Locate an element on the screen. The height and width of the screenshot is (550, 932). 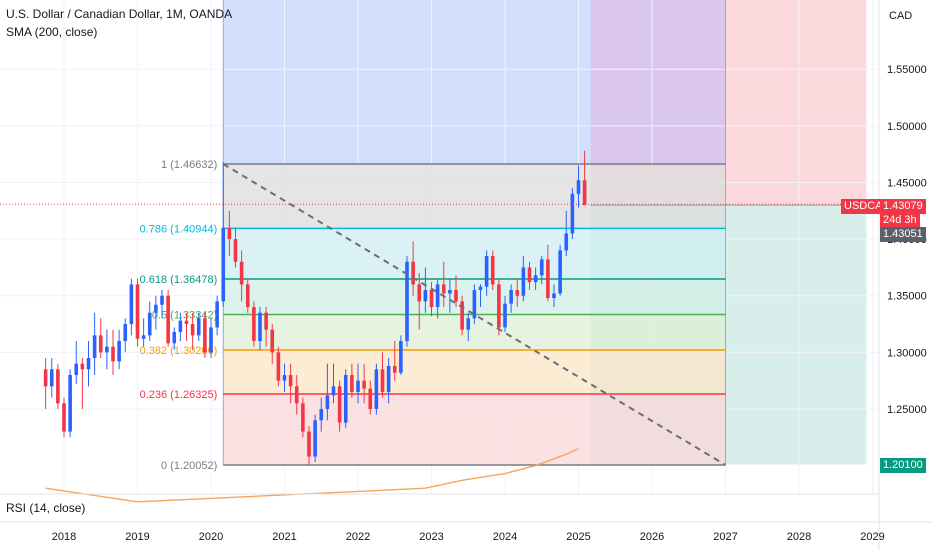
countdown-tag: 24d 3h is located at coordinates (900, 220).